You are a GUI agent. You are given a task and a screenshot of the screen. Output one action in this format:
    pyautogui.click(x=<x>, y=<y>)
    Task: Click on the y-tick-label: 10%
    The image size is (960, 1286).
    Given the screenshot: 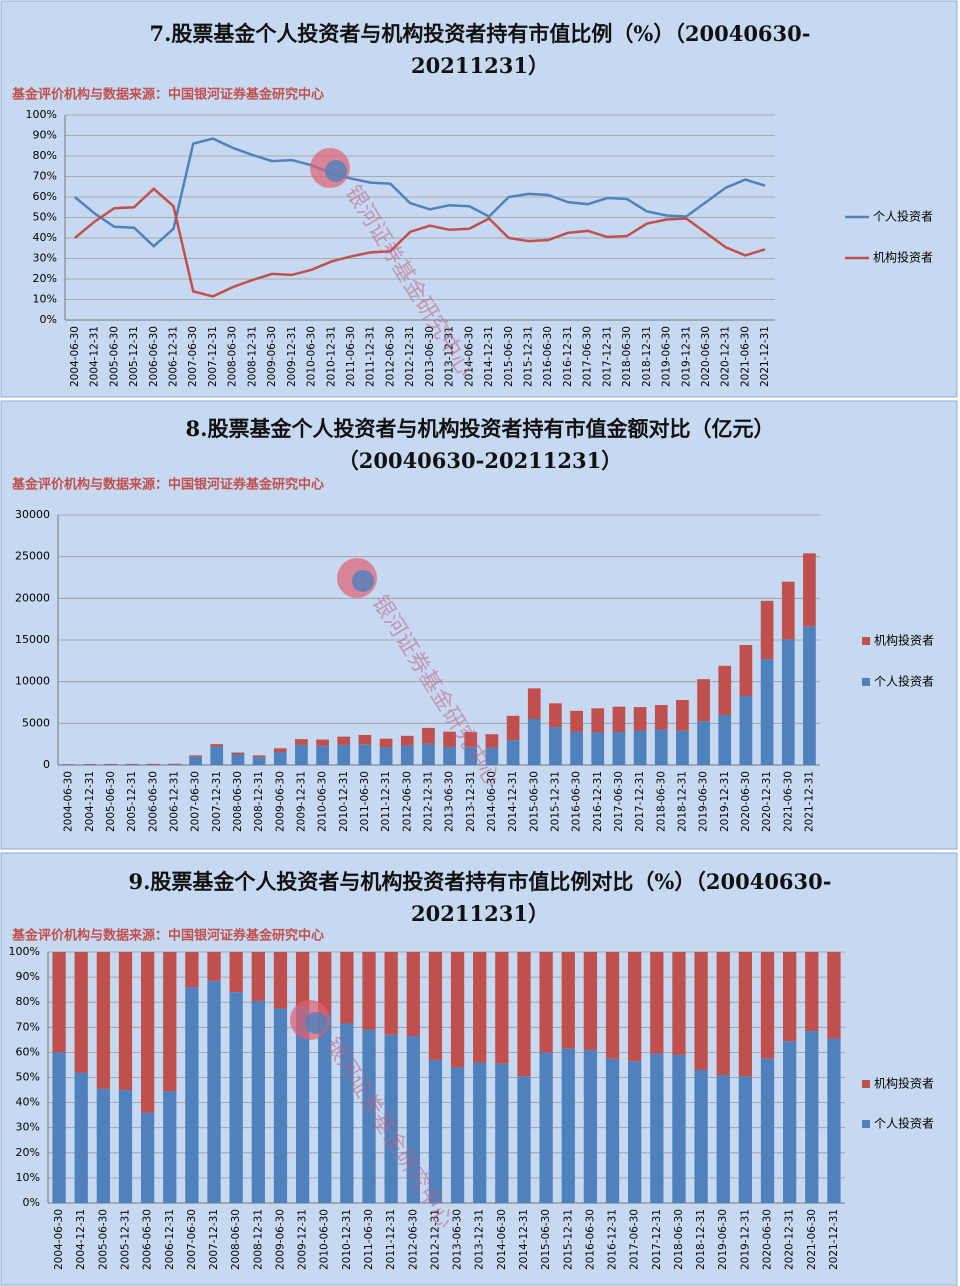 What is the action you would take?
    pyautogui.click(x=28, y=1177)
    